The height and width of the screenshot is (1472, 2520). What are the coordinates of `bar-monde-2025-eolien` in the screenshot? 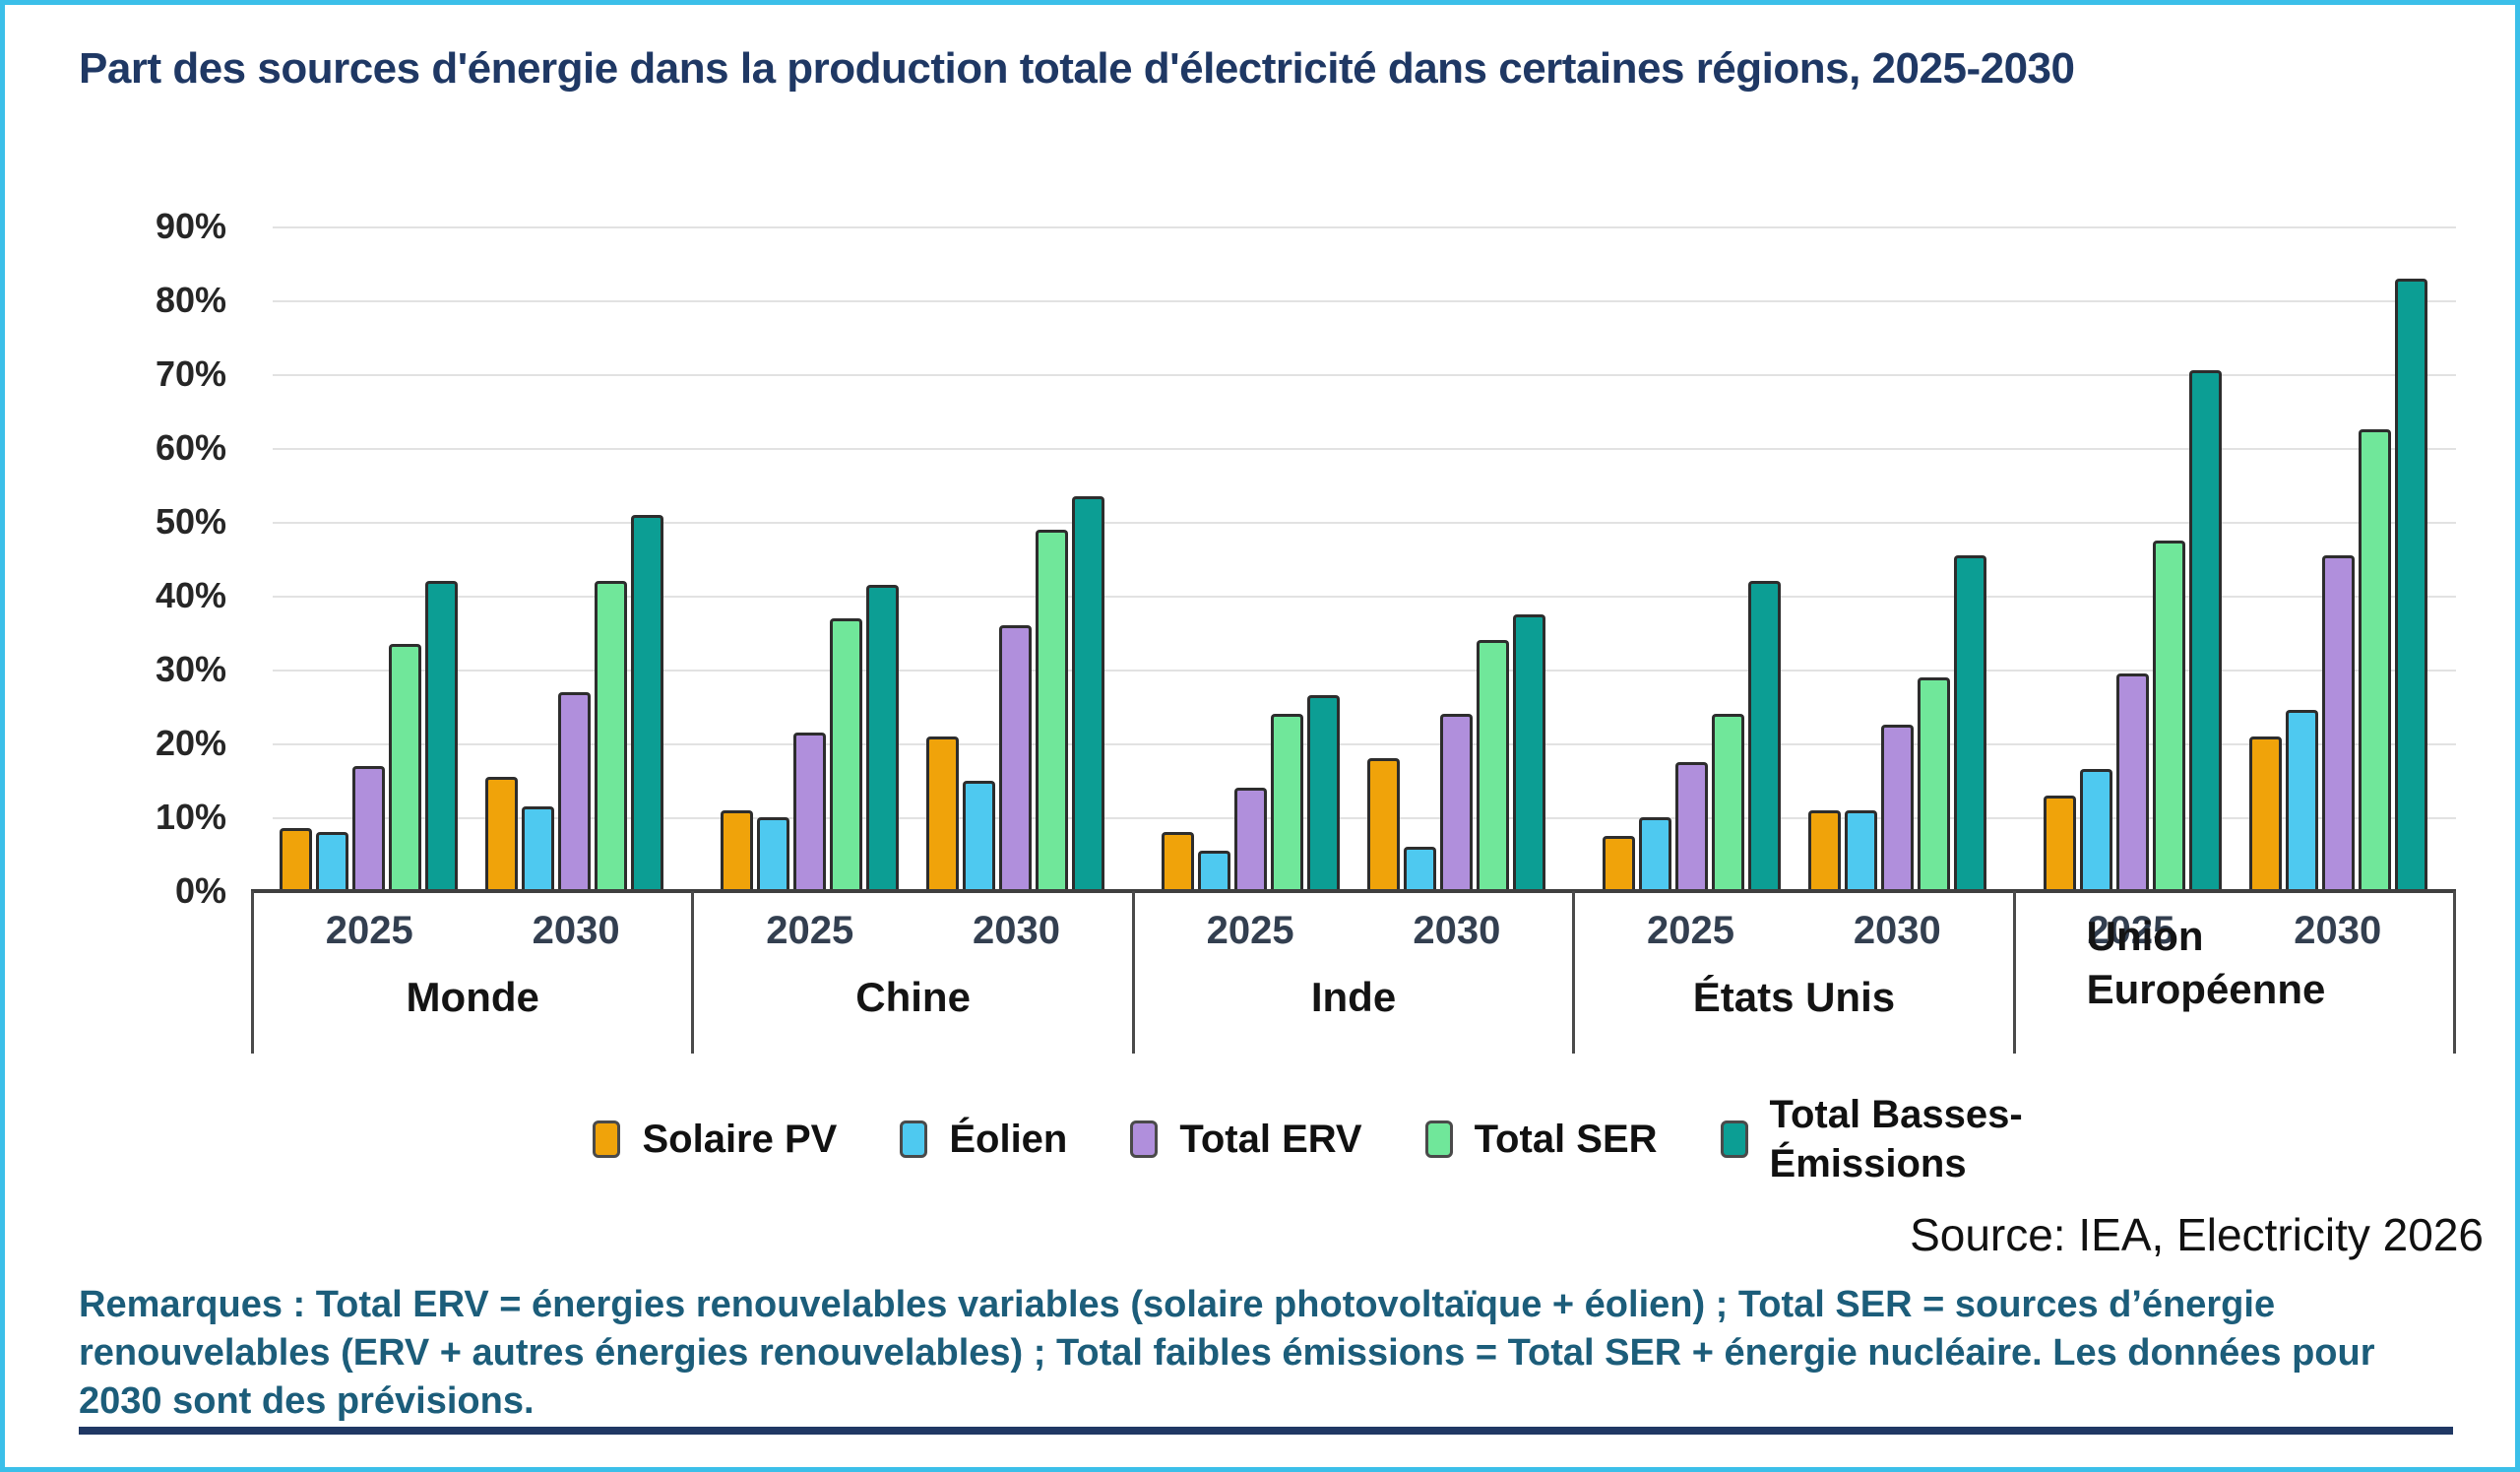 It's located at (331, 861).